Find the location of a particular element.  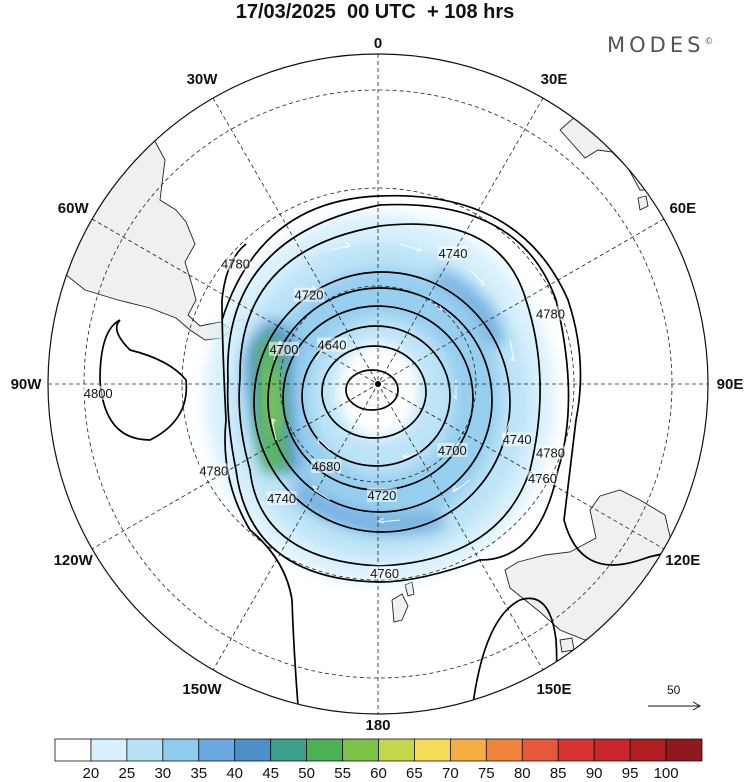

brand-logo: MODES© is located at coordinates (660, 45).